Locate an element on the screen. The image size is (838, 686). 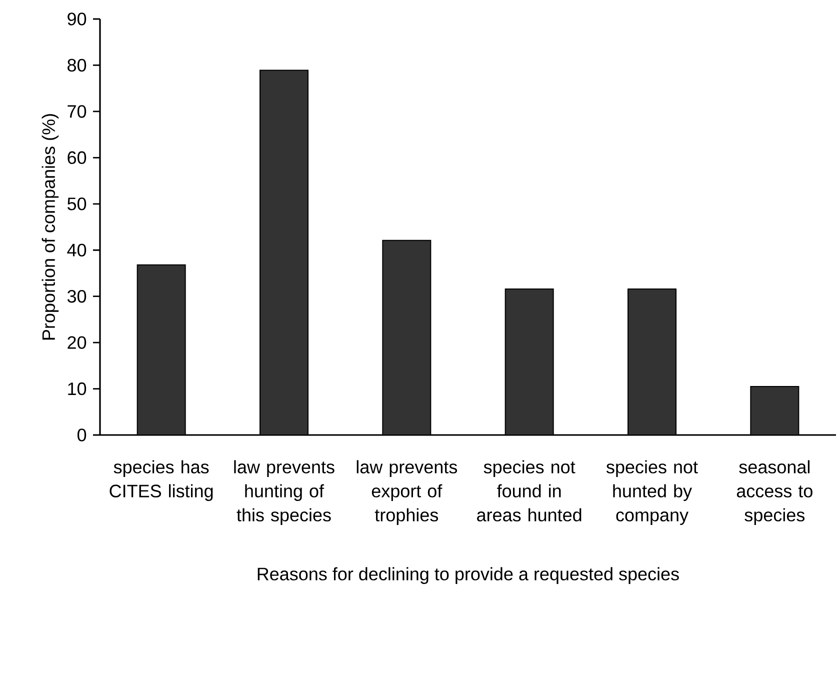
y-axis-title: Proportion of companies (%) is located at coordinates (50, 227).